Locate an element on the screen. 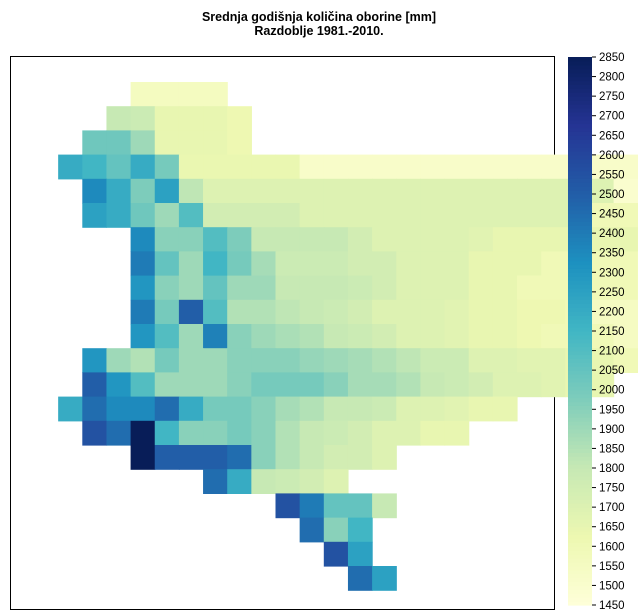  colorbar-tick-label: 2800 is located at coordinates (612, 78).